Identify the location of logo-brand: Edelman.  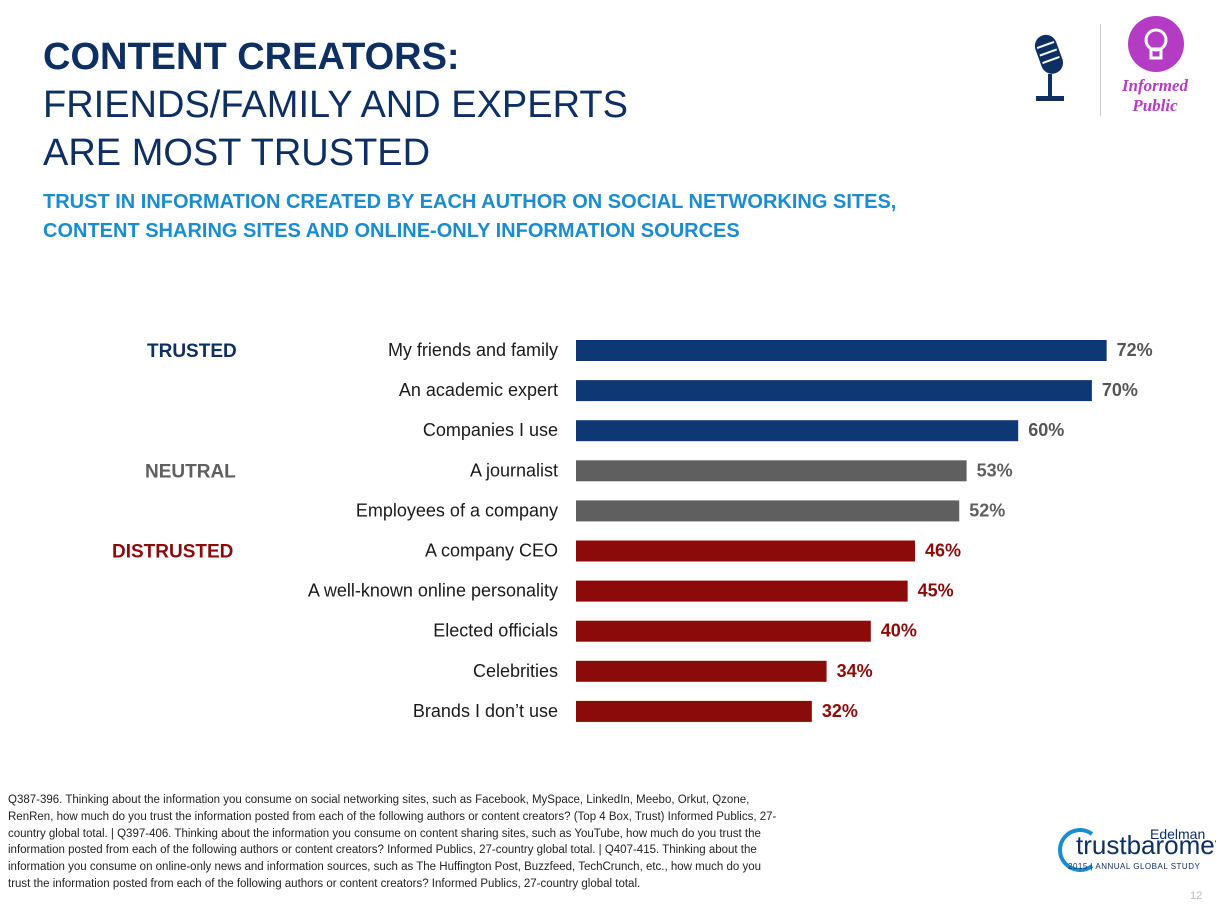
(1178, 834).